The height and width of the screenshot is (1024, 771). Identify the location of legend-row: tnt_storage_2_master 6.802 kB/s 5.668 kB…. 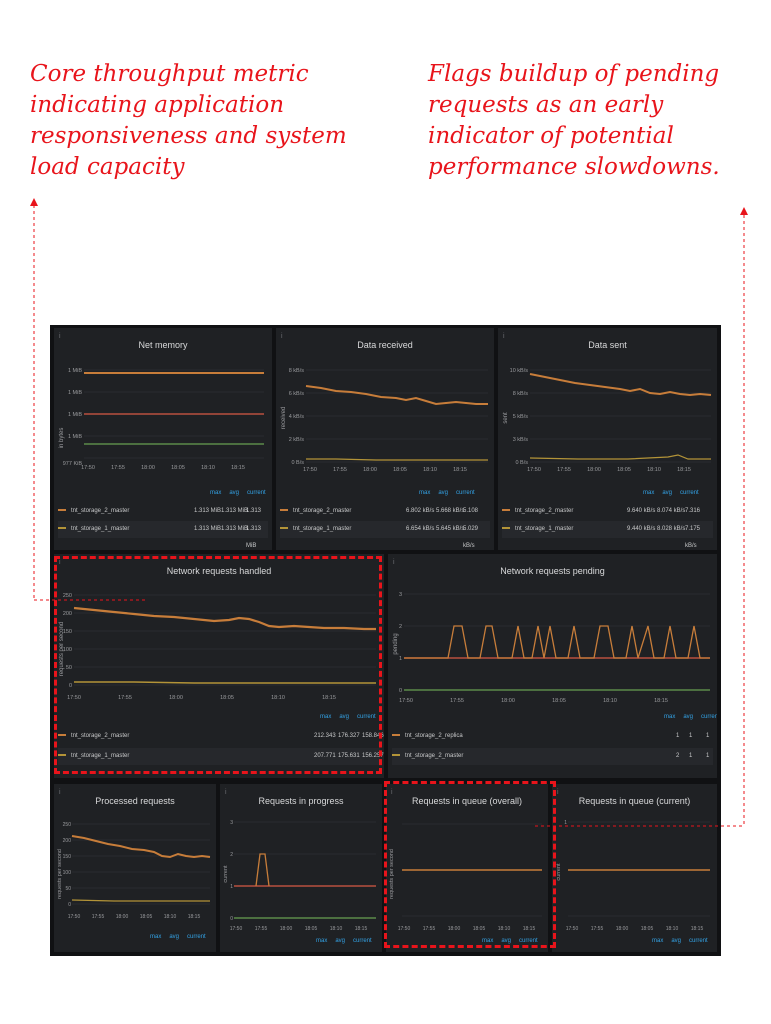
(385, 517).